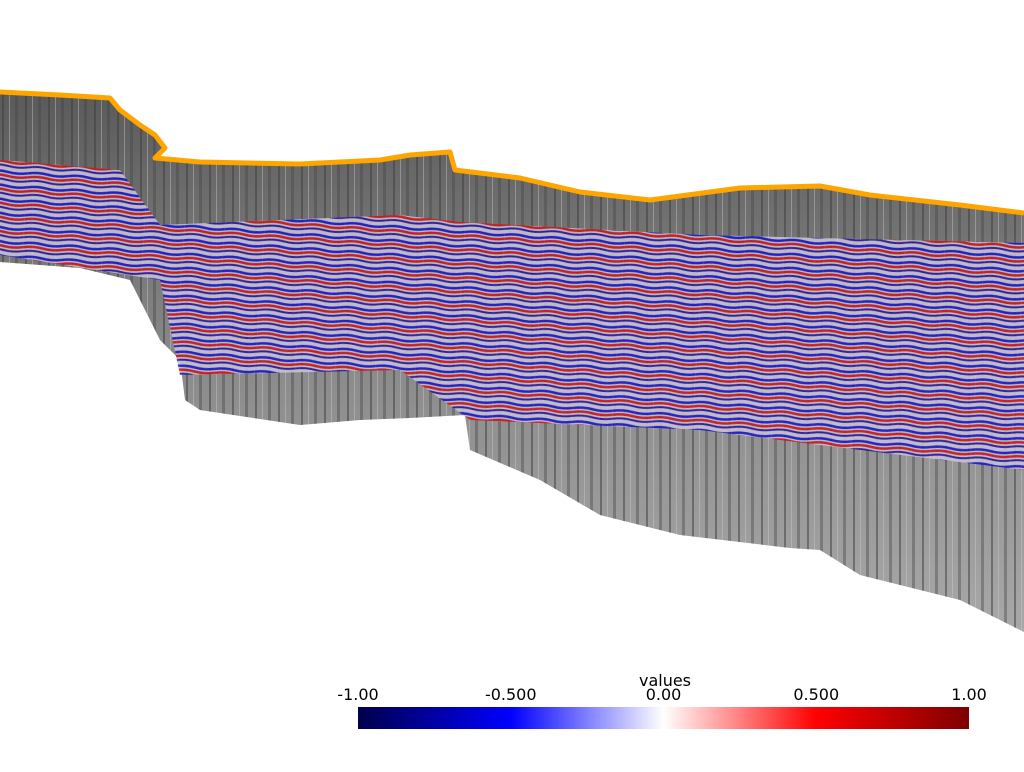 The height and width of the screenshot is (772, 1024). What do you see at coordinates (511, 694) in the screenshot?
I see `colorbar-tick-label: -0.500` at bounding box center [511, 694].